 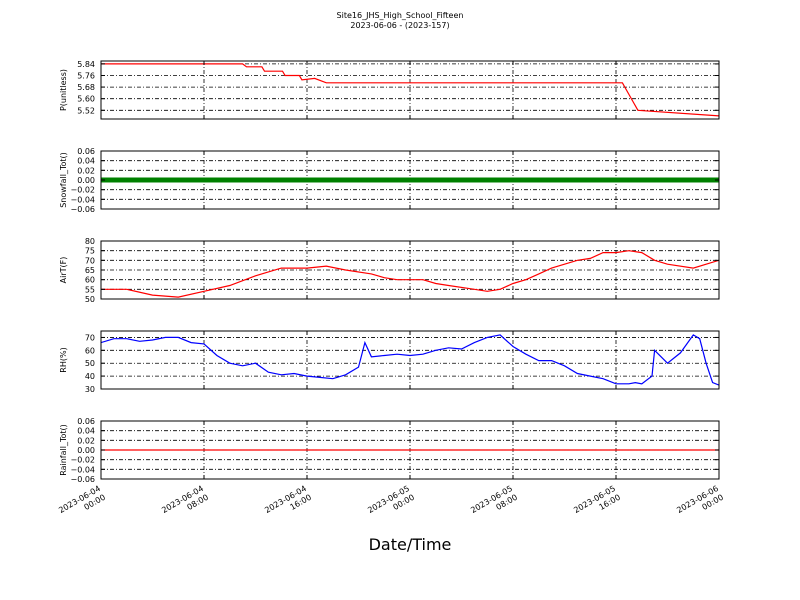 What do you see at coordinates (399, 25) in the screenshot?
I see `title-line-2: 2023-06-06 - (2023-157)` at bounding box center [399, 25].